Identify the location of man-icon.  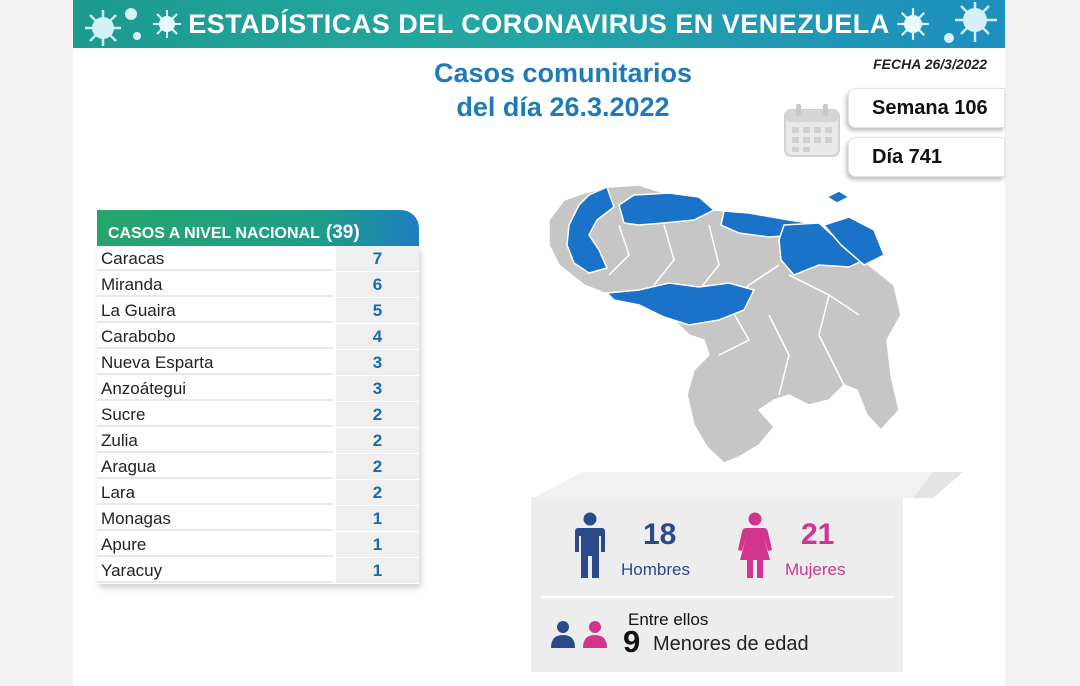
(590, 545).